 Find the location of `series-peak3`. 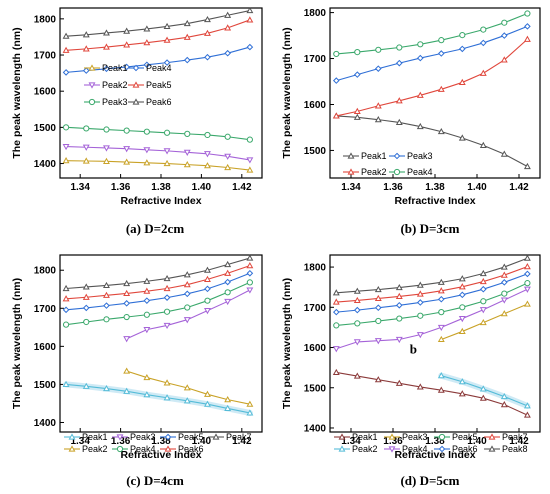

series-peak3 is located at coordinates (157, 133).